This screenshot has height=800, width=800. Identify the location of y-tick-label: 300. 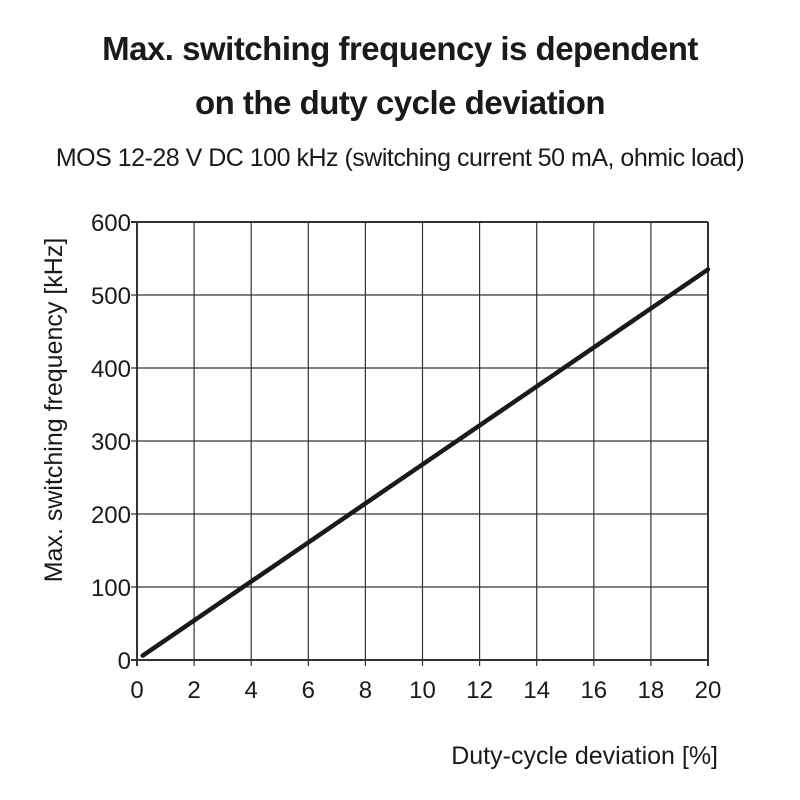
(111, 442).